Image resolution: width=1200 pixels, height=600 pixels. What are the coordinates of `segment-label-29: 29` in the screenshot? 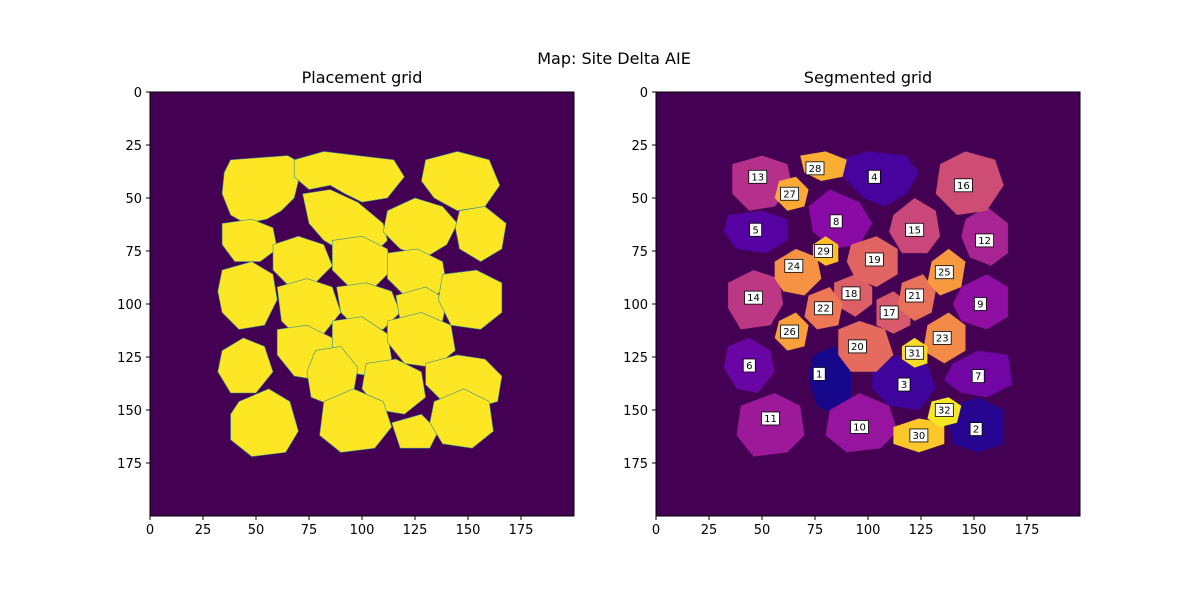 It's located at (823, 251).